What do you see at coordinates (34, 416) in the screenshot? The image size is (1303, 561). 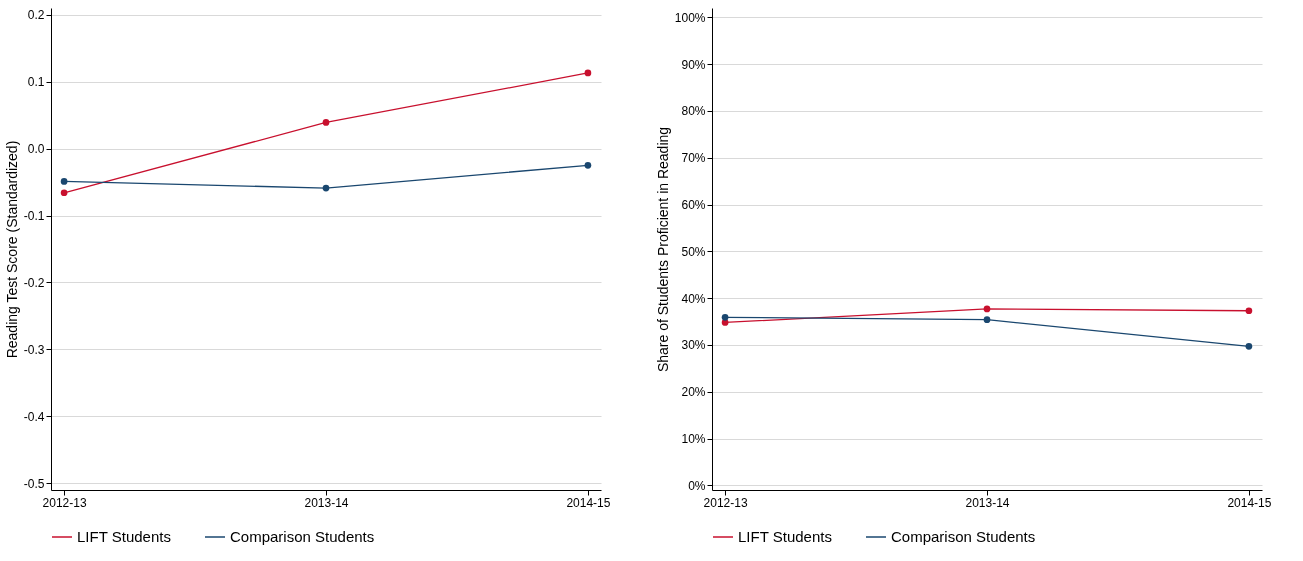 I see `y-tick-label: -0.4` at bounding box center [34, 416].